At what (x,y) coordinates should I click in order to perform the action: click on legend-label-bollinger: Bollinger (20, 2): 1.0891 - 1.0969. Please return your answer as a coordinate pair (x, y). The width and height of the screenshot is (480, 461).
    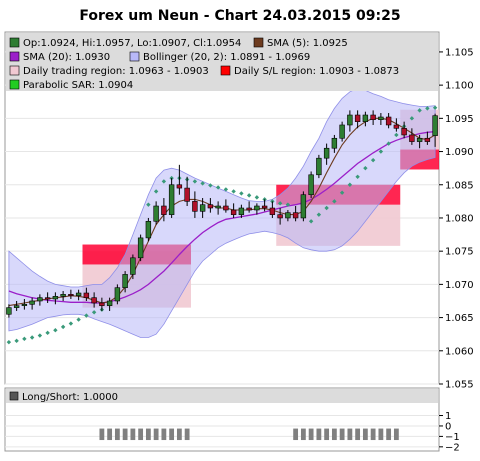
    Looking at the image, I should click on (226, 57).